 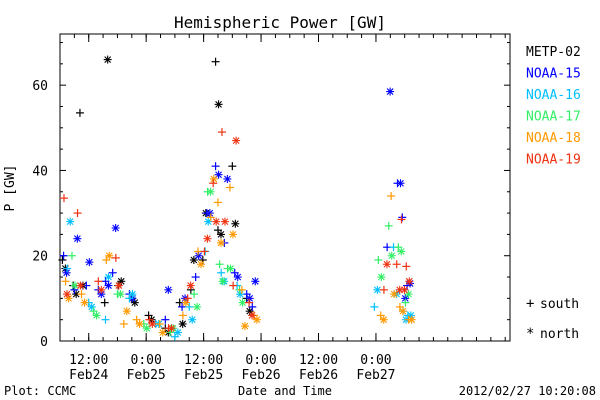 I want to click on chart-title: Hemispheric Power [GW], so click(x=280, y=22).